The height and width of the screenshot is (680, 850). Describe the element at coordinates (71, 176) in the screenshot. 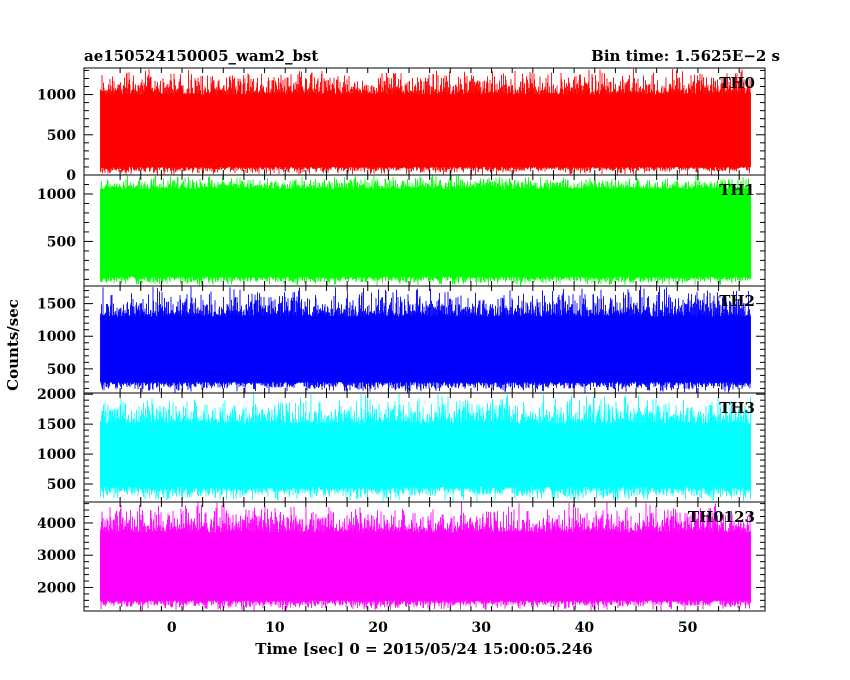

I see `y-tick-label: 0` at that location.